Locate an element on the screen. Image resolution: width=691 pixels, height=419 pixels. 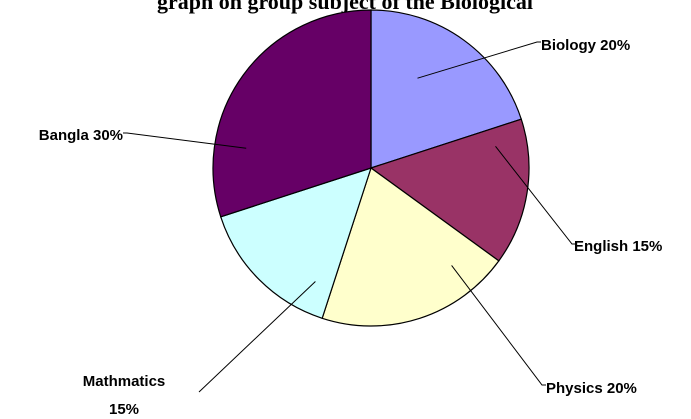
pie-slice-english is located at coordinates (449, 190).